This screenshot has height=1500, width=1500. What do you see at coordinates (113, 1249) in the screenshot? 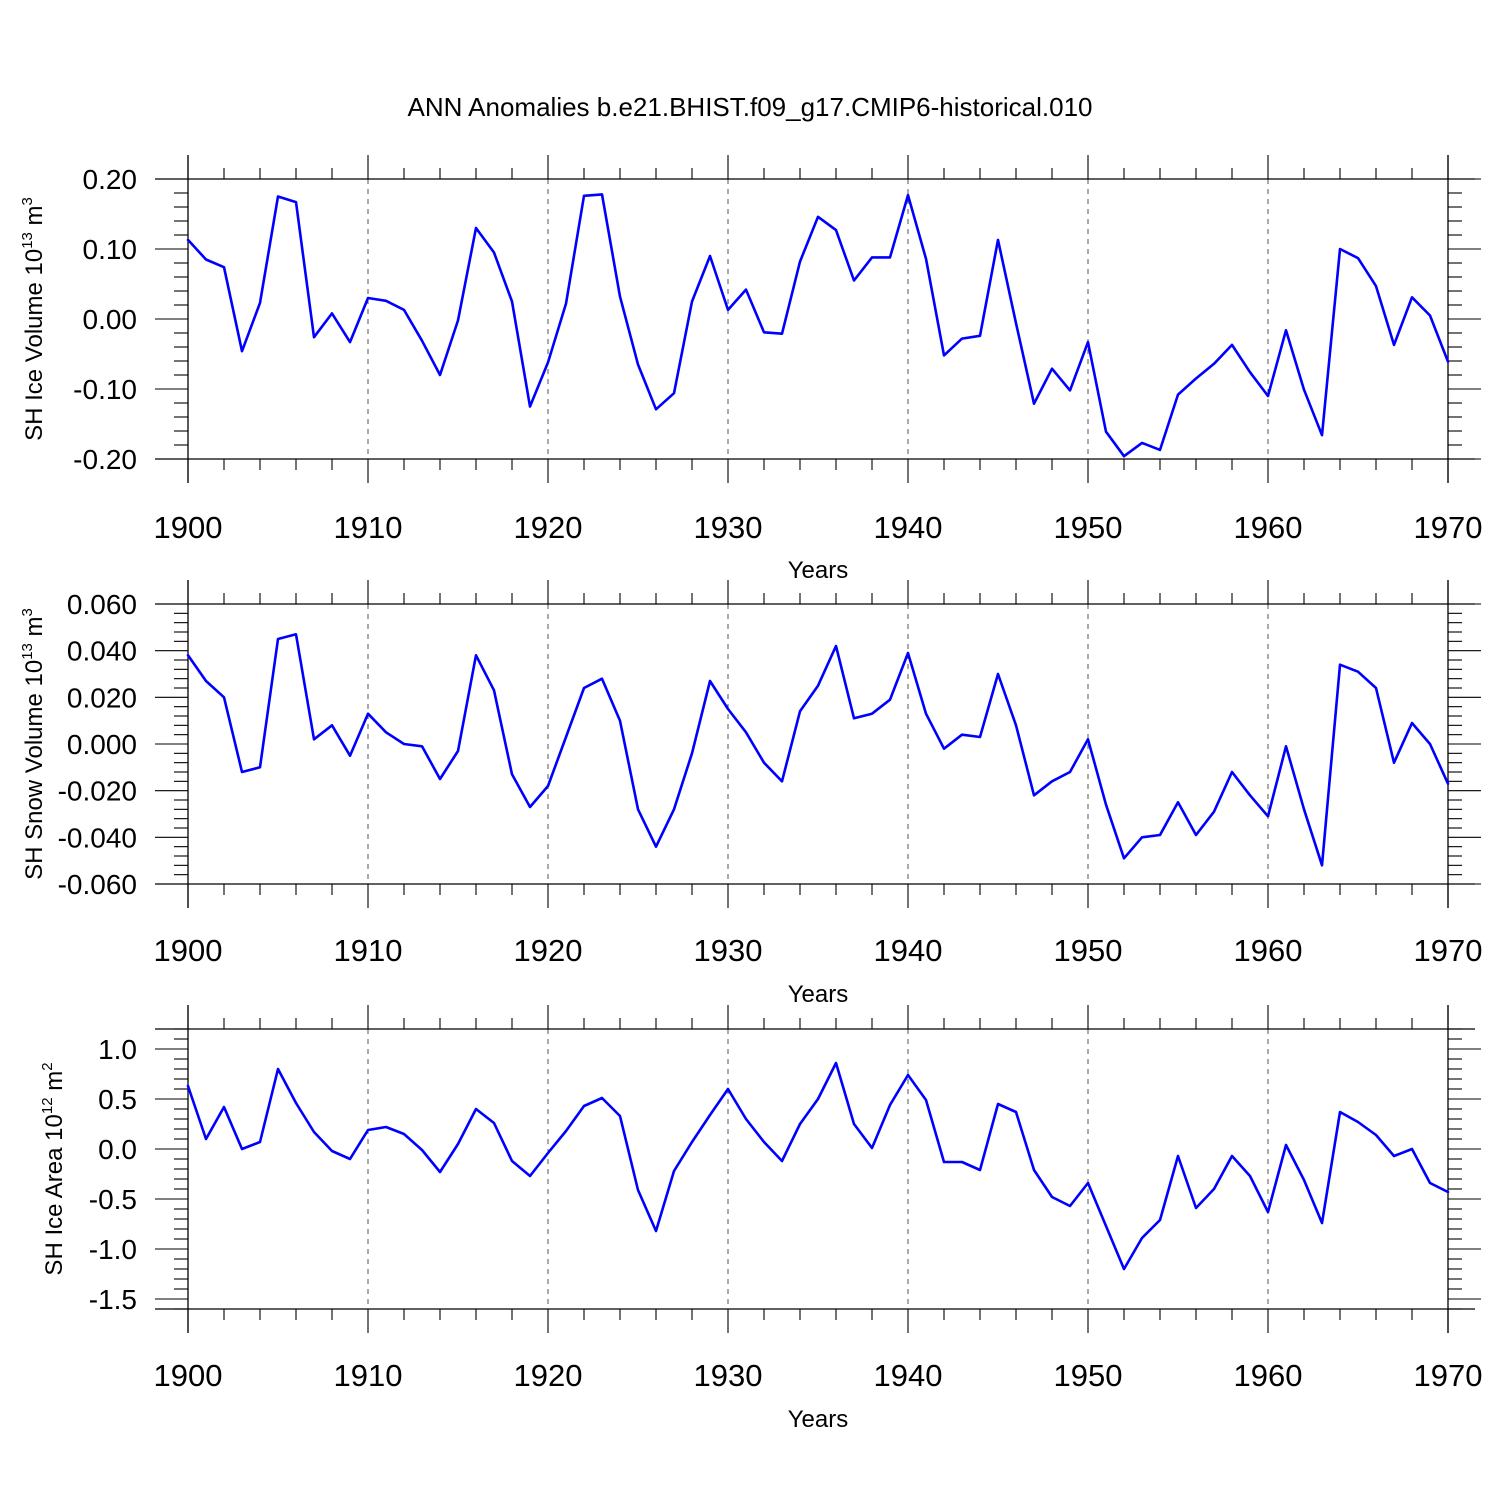
I see `y-tick-label: -1.0` at bounding box center [113, 1249].